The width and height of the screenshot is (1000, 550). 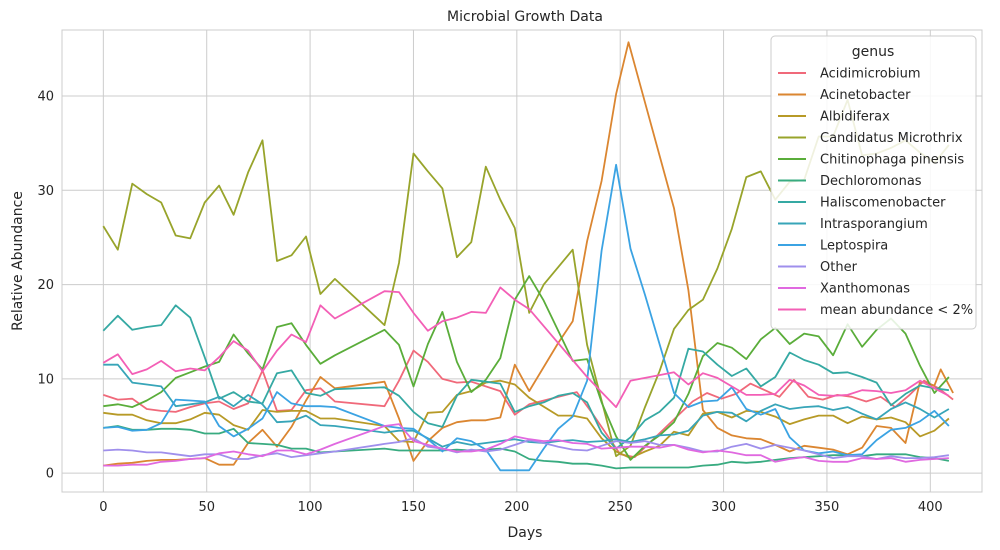 What do you see at coordinates (18, 261) in the screenshot?
I see `y-axis-label: Relative Abundance` at bounding box center [18, 261].